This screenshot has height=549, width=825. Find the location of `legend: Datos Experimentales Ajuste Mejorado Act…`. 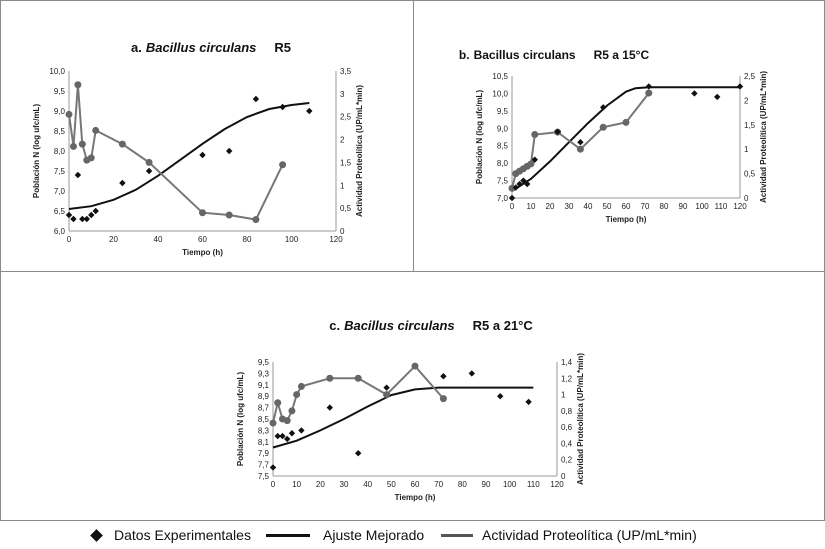

legend: Datos Experimentales Ajuste Mejorado Act… is located at coordinates (412, 535).